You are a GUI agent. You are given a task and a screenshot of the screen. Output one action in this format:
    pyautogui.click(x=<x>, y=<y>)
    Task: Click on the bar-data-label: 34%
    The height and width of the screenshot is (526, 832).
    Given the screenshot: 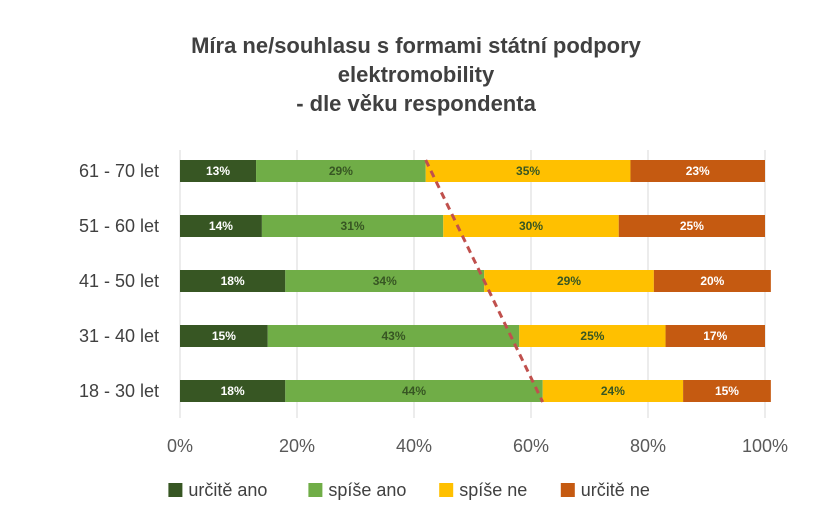 What is the action you would take?
    pyautogui.click(x=385, y=281)
    